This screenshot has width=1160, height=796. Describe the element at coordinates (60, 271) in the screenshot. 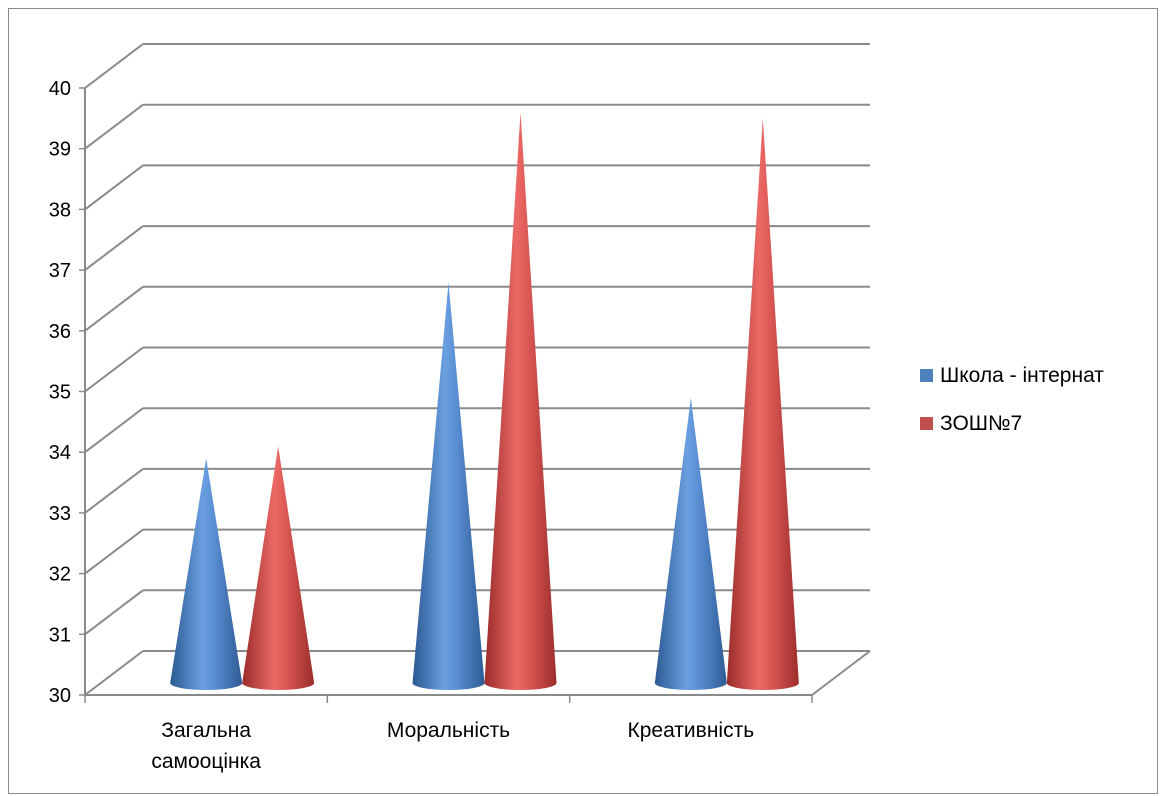

I see `y-tick-label: 37` at that location.